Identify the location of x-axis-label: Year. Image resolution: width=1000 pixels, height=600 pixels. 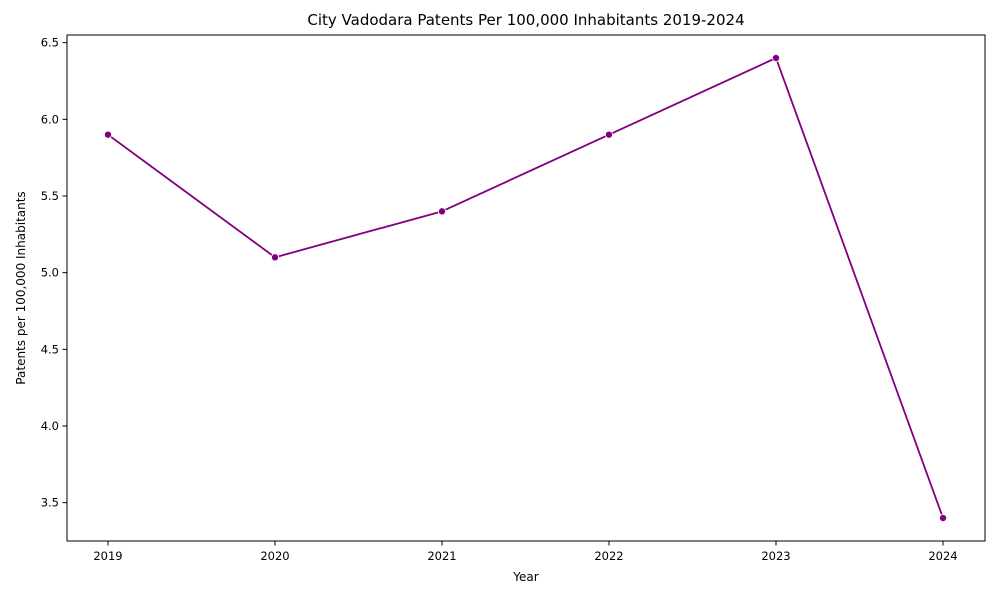
(525, 577).